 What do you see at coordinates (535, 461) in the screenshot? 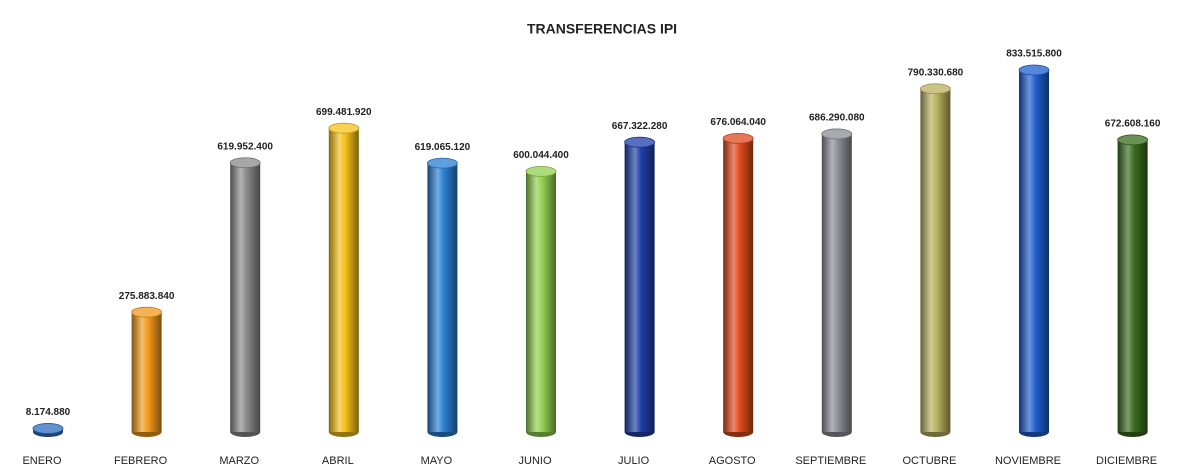
I see `x-tick-label: JUNIO` at bounding box center [535, 461].